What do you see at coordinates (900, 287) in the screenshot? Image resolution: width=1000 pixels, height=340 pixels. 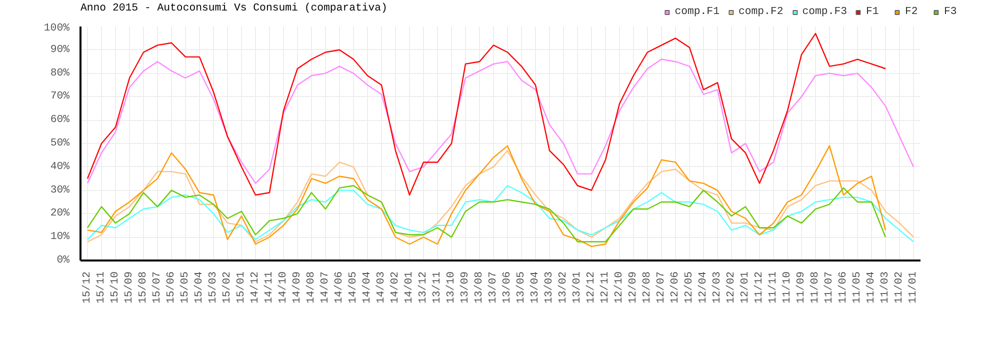 I see `x-tick-label: 11/02` at bounding box center [900, 287].